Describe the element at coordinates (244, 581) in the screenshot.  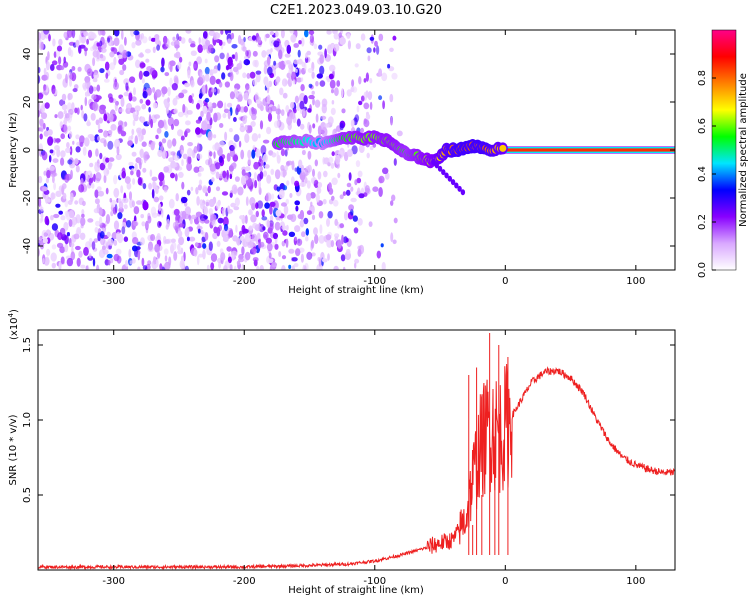
I see `x-tick-label: -200` at that location.